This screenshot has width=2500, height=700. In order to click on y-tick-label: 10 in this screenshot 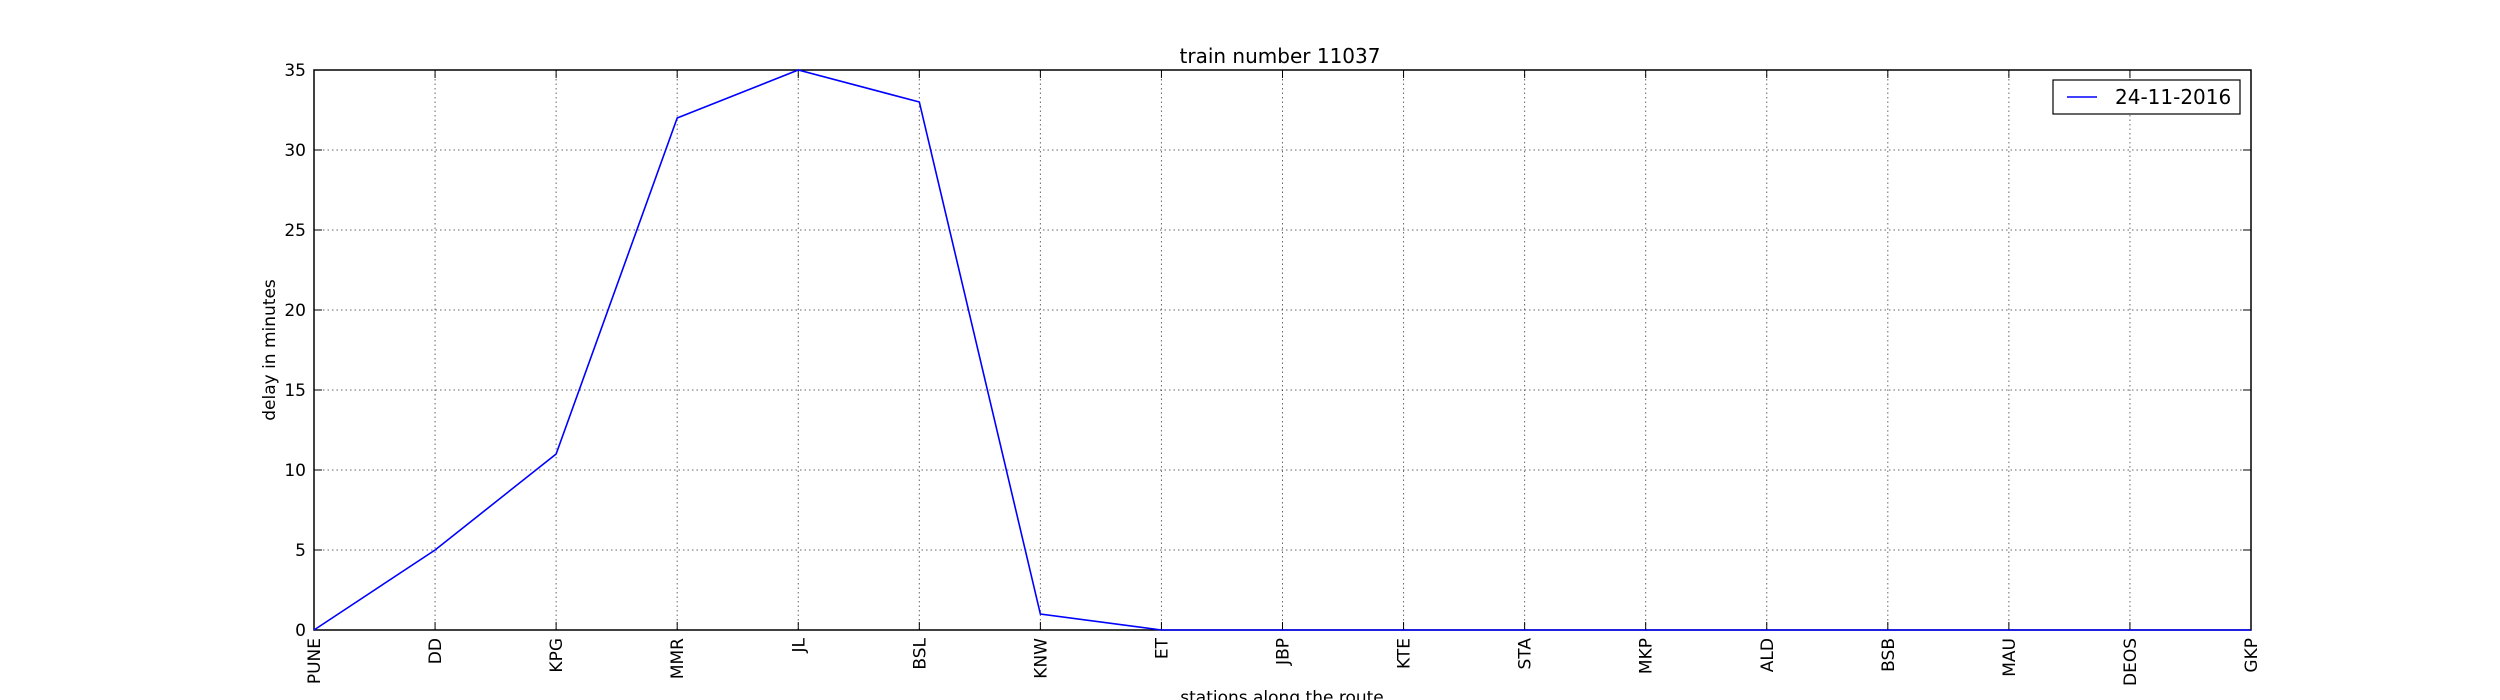, I will do `click(295, 471)`.